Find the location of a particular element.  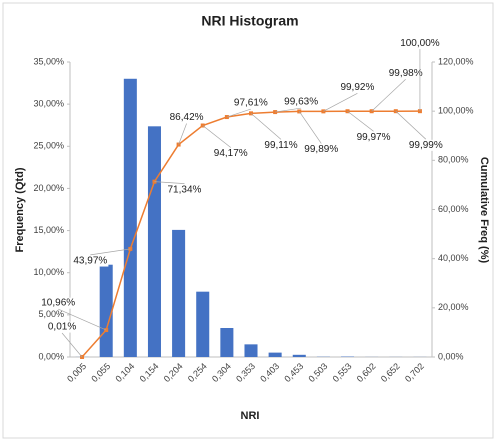

data-label: 99,63% is located at coordinates (301, 102).